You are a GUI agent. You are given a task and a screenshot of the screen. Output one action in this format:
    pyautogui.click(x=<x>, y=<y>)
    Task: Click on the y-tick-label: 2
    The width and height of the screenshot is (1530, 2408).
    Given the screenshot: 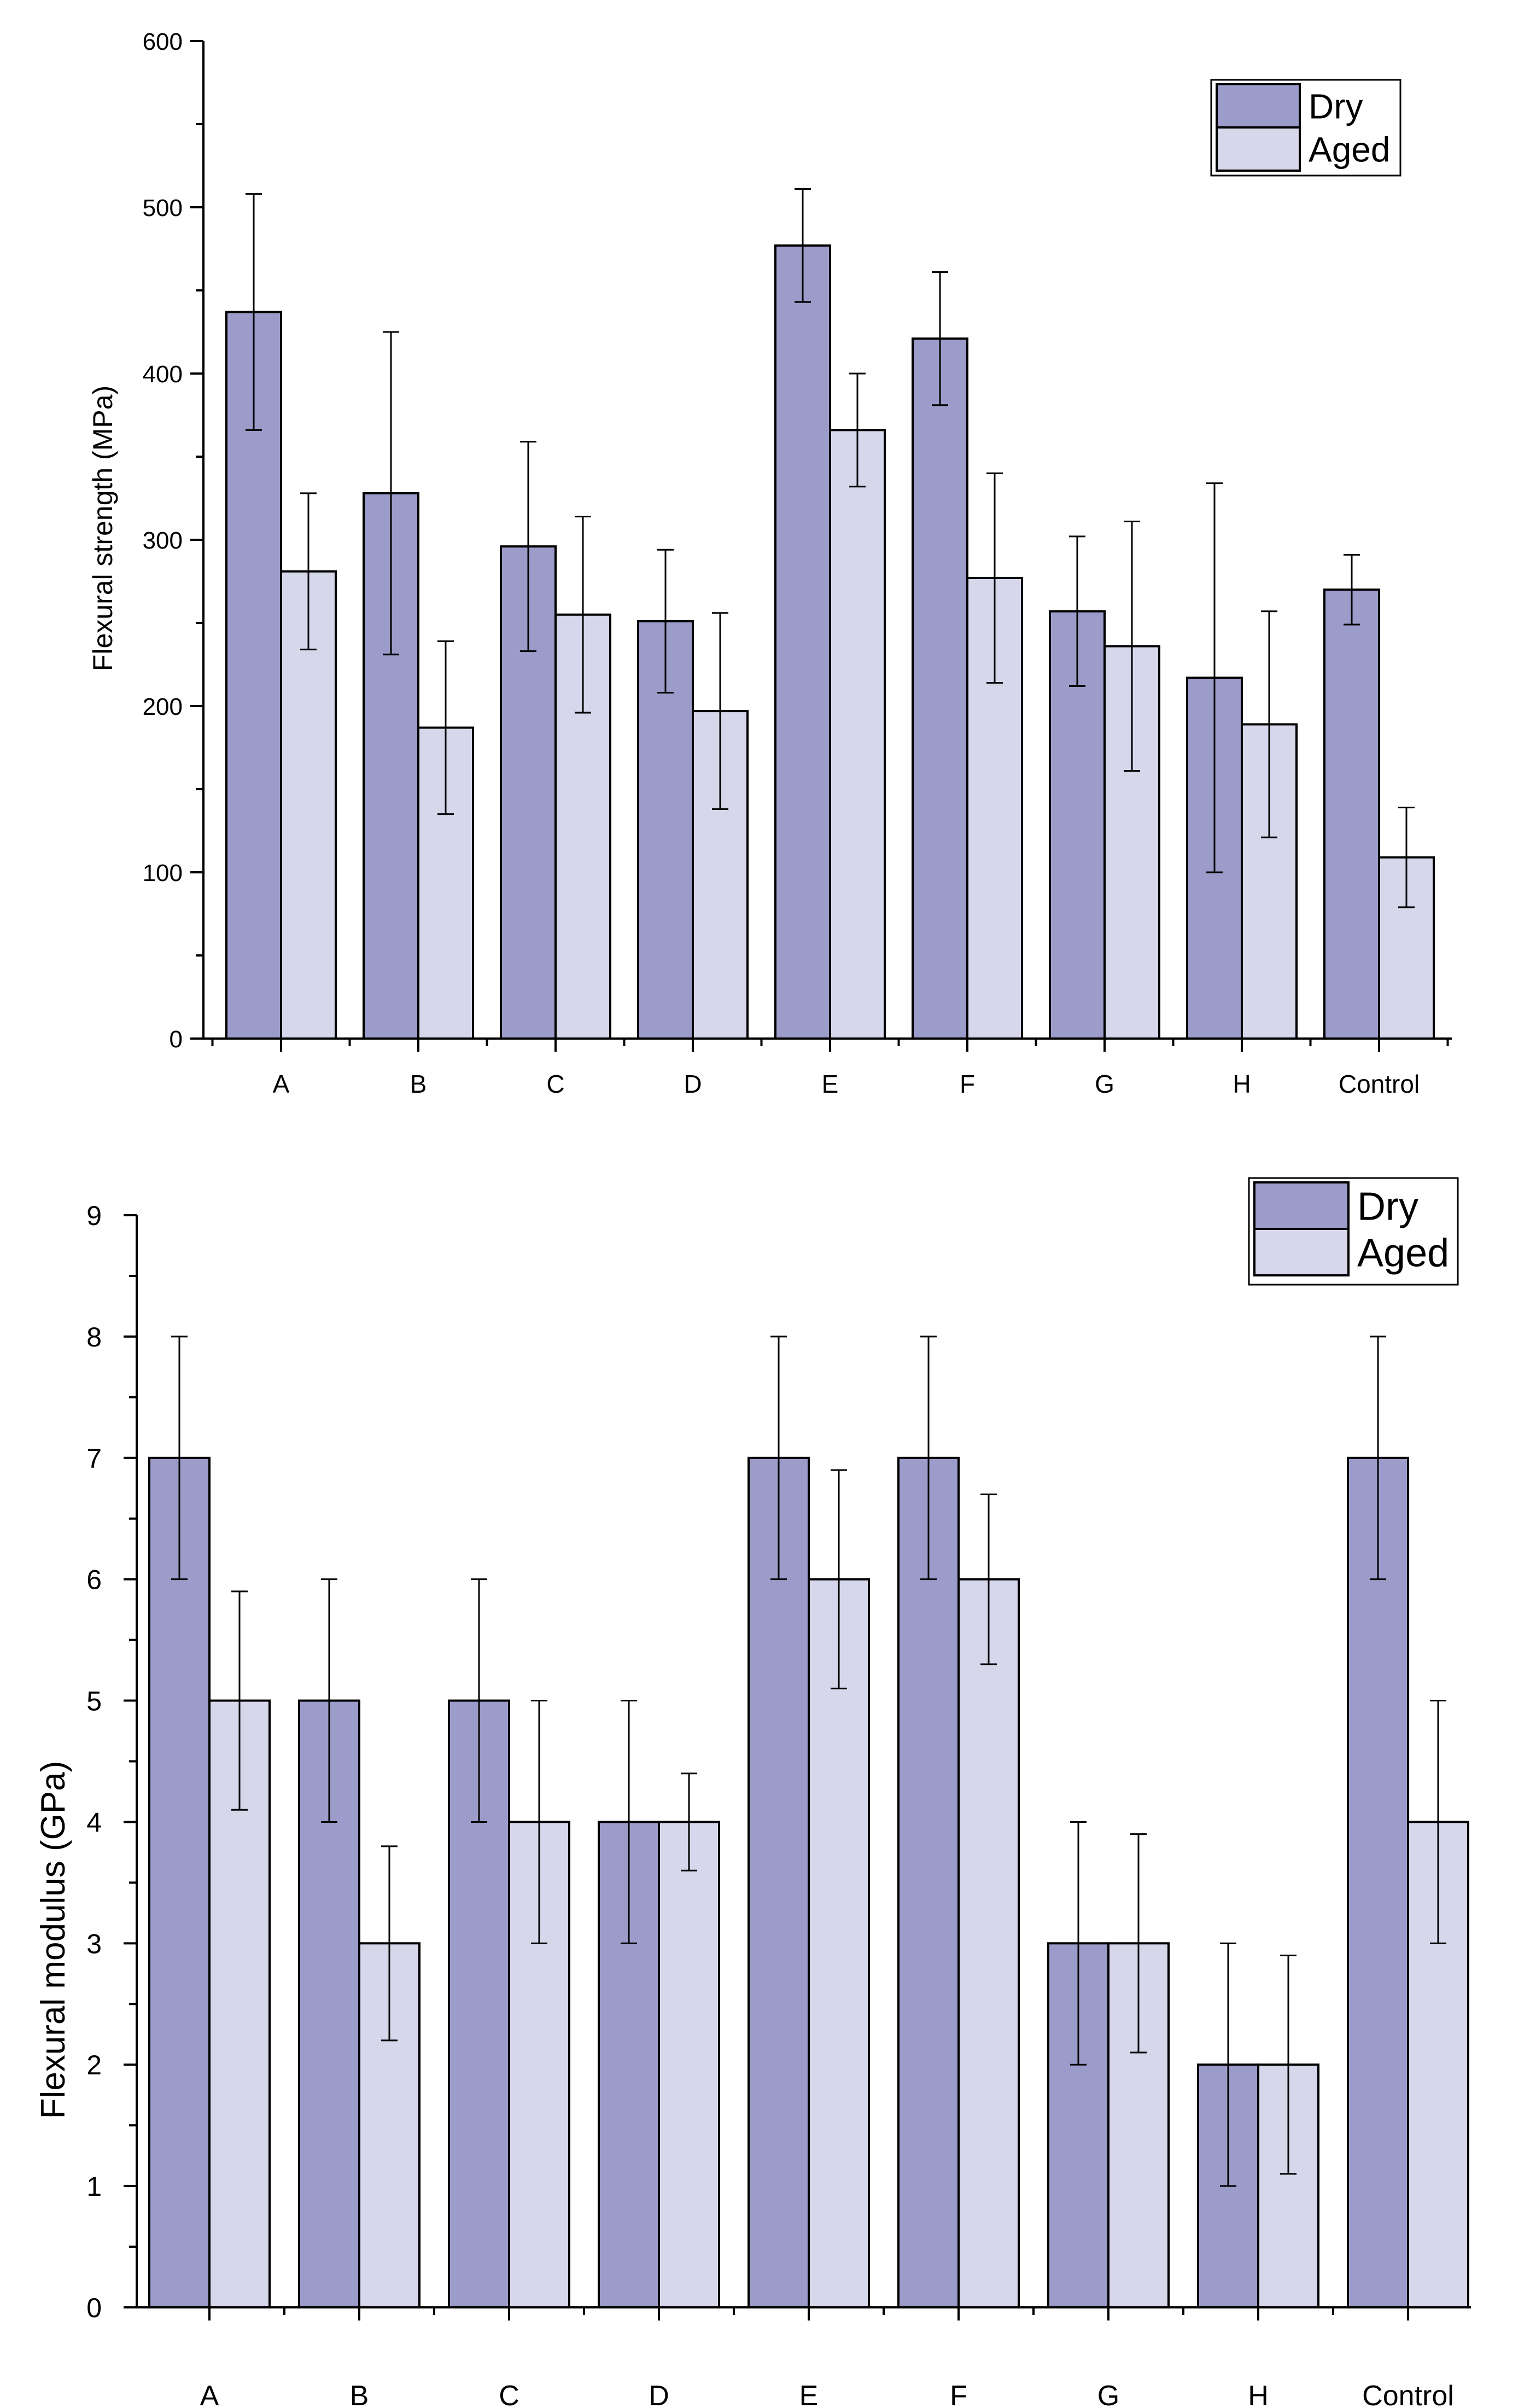 What is the action you would take?
    pyautogui.click(x=94, y=2065)
    